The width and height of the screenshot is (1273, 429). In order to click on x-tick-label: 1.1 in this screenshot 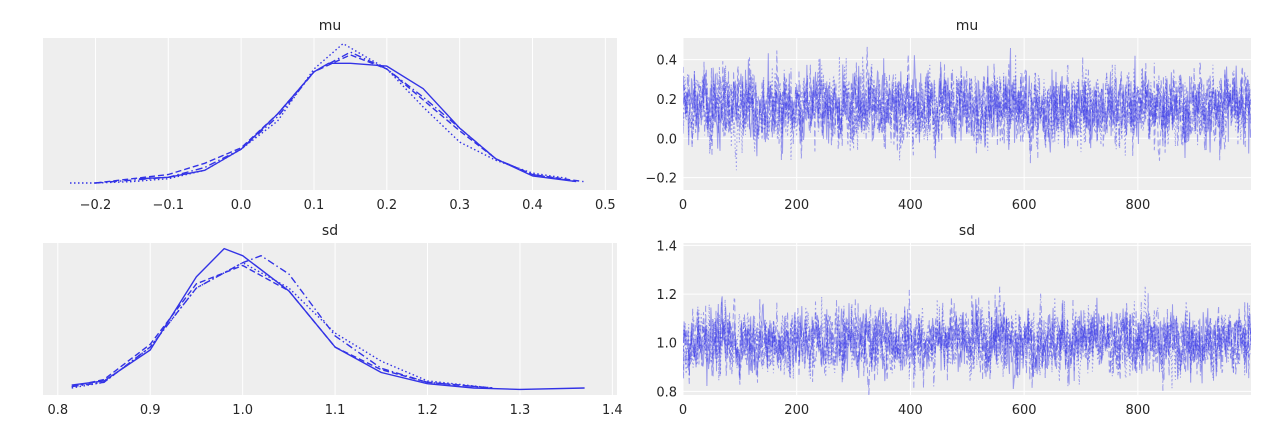, I will do `click(335, 410)`.